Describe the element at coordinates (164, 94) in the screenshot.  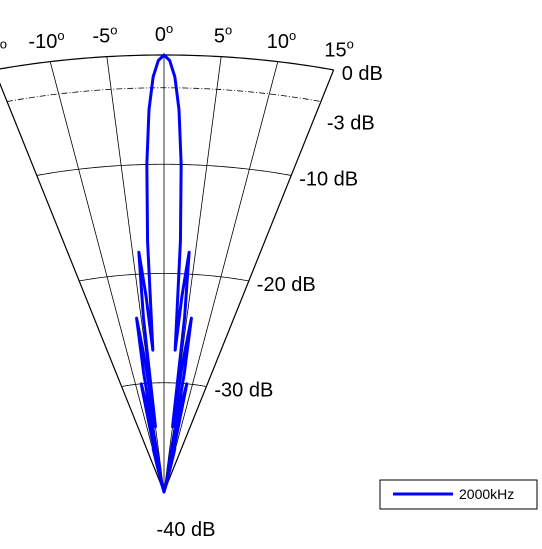
I see `reference-arc` at that location.